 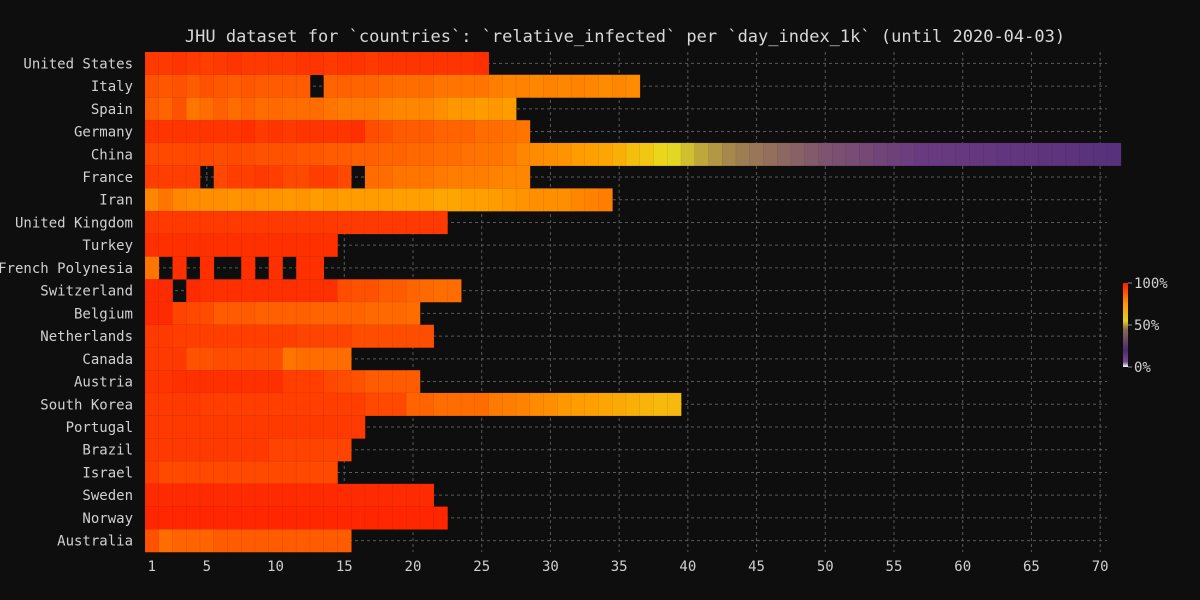 I want to click on y-tick-label: Belgium, so click(x=103, y=314).